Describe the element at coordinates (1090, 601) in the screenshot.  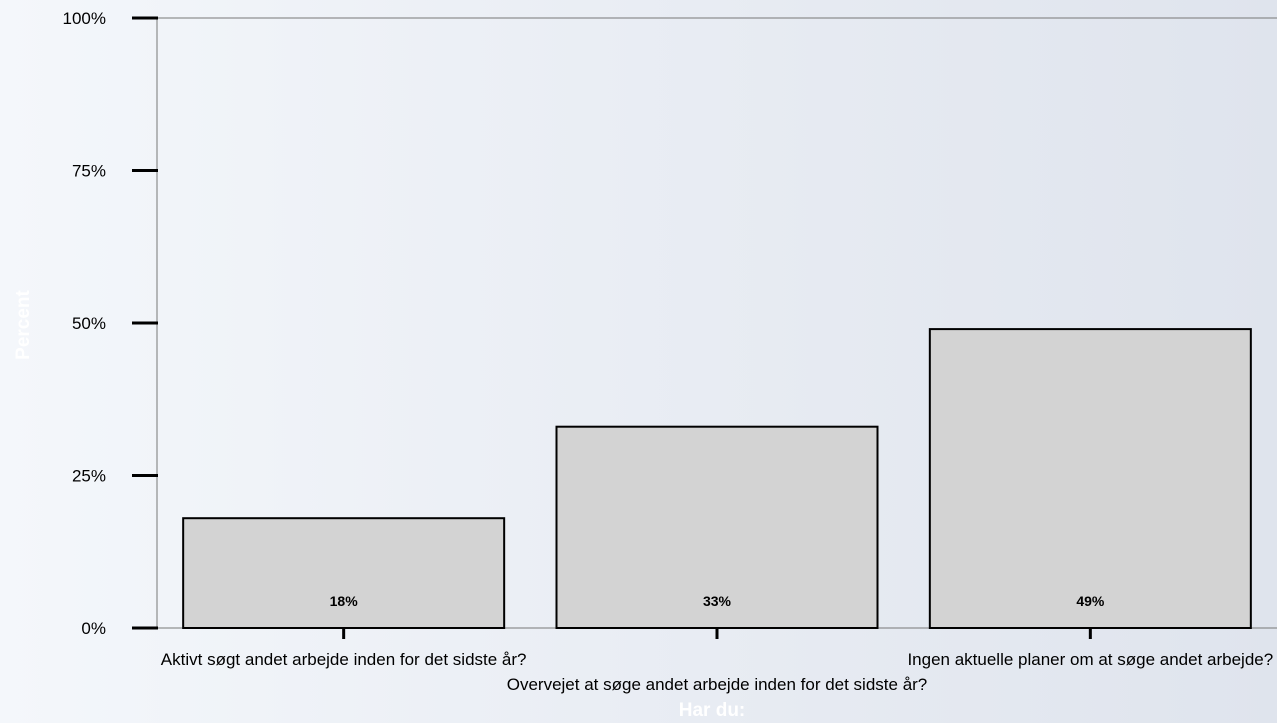
I see `bar-value-label: 49%` at that location.